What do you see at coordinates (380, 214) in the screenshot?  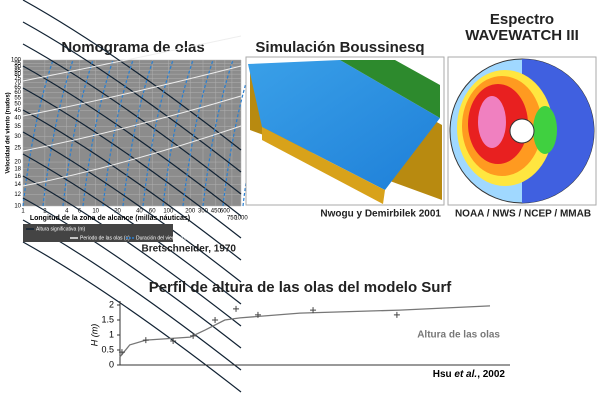 I see `credit: Nwogu y Demirbilek 2001` at bounding box center [380, 214].